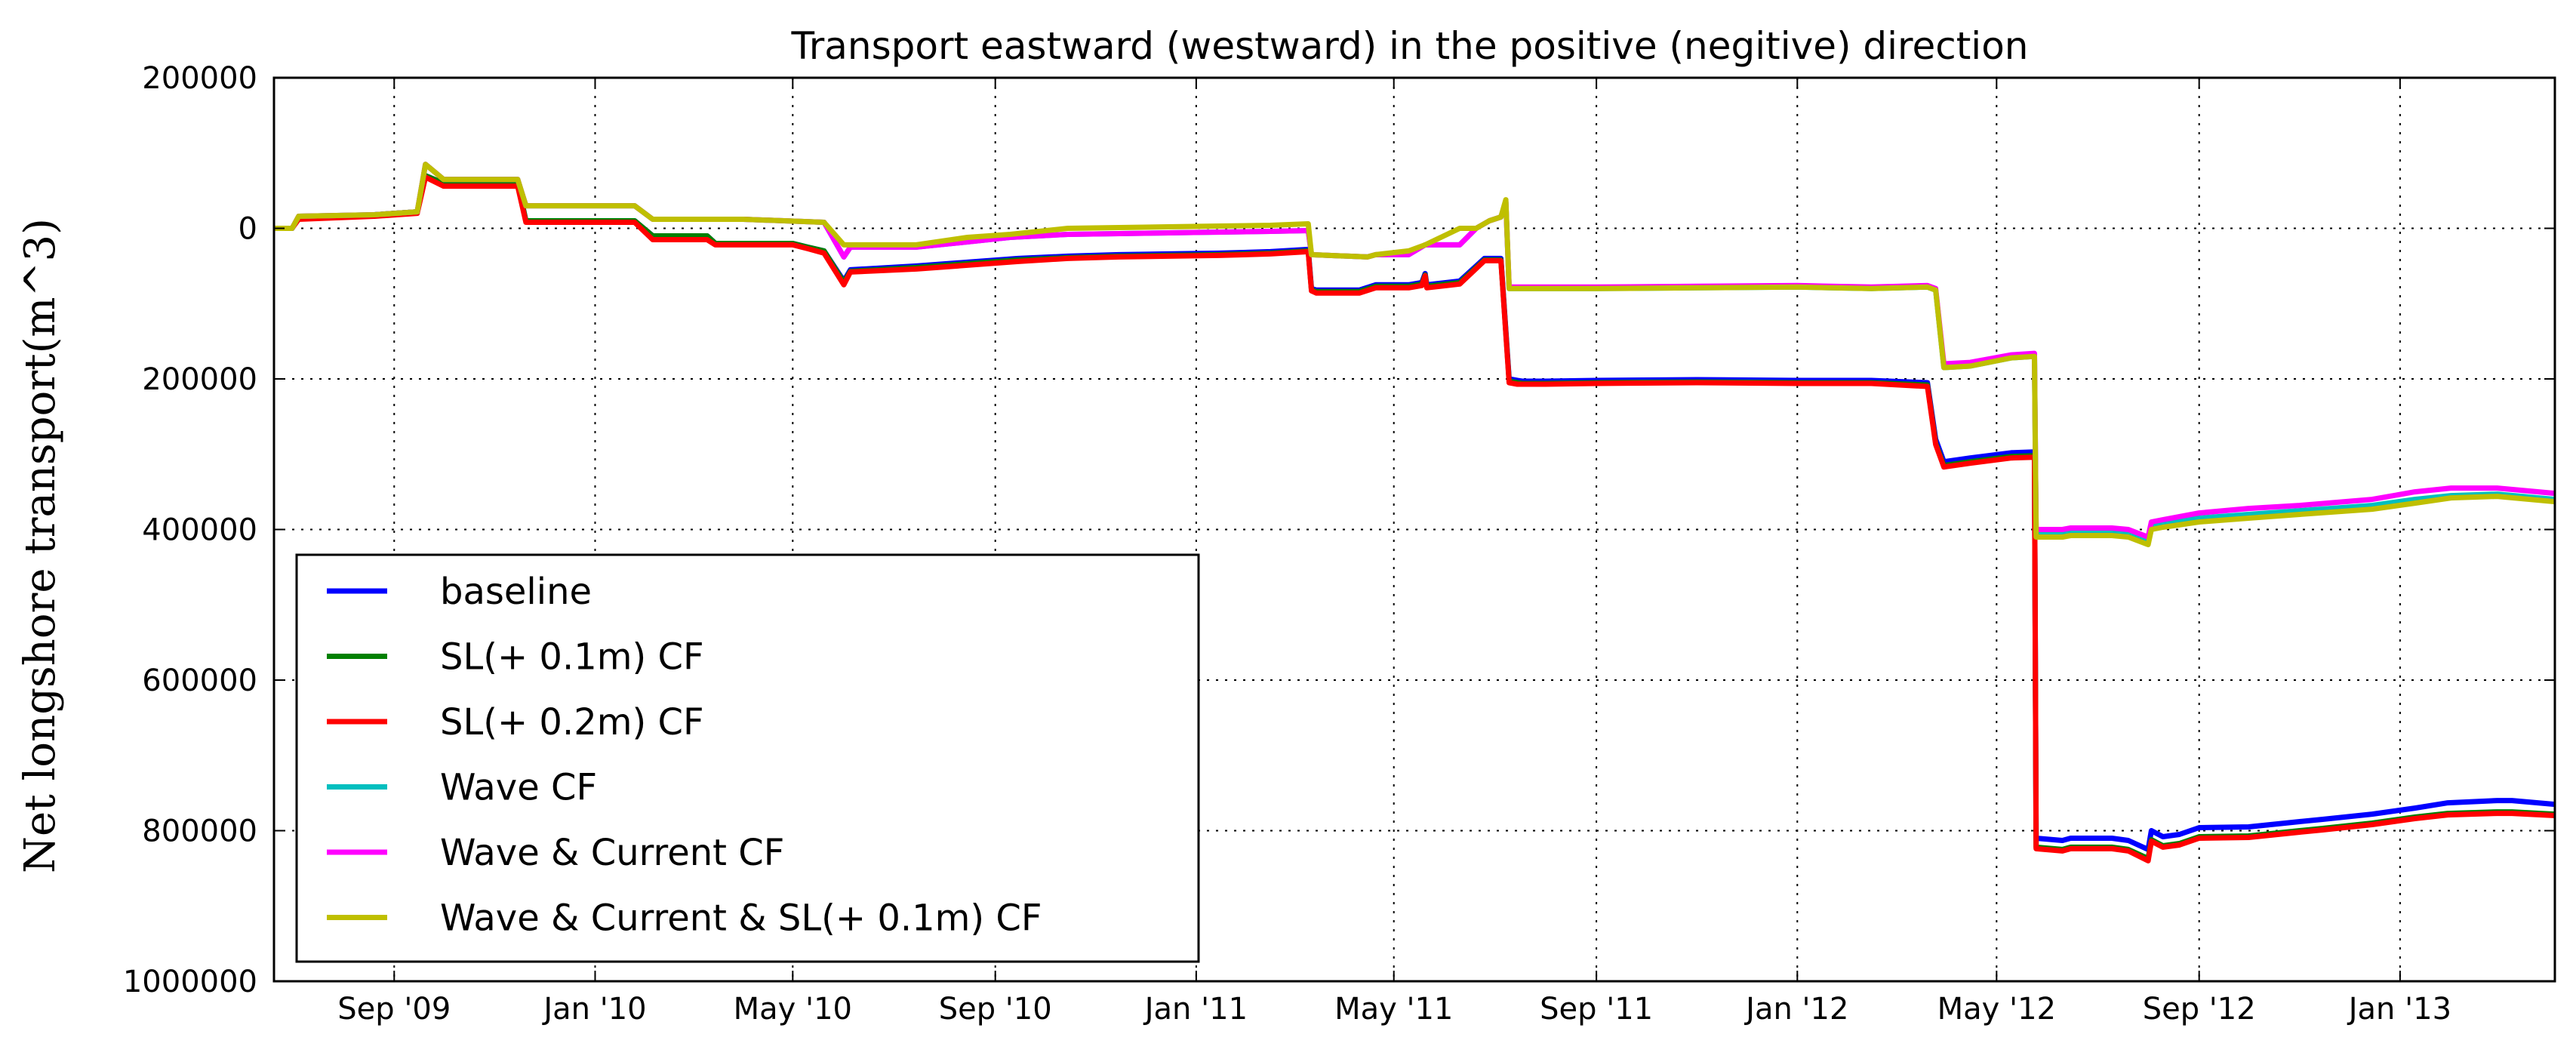  Describe the element at coordinates (1195, 1010) in the screenshot. I see `x-tick-label: Jan '11` at that location.